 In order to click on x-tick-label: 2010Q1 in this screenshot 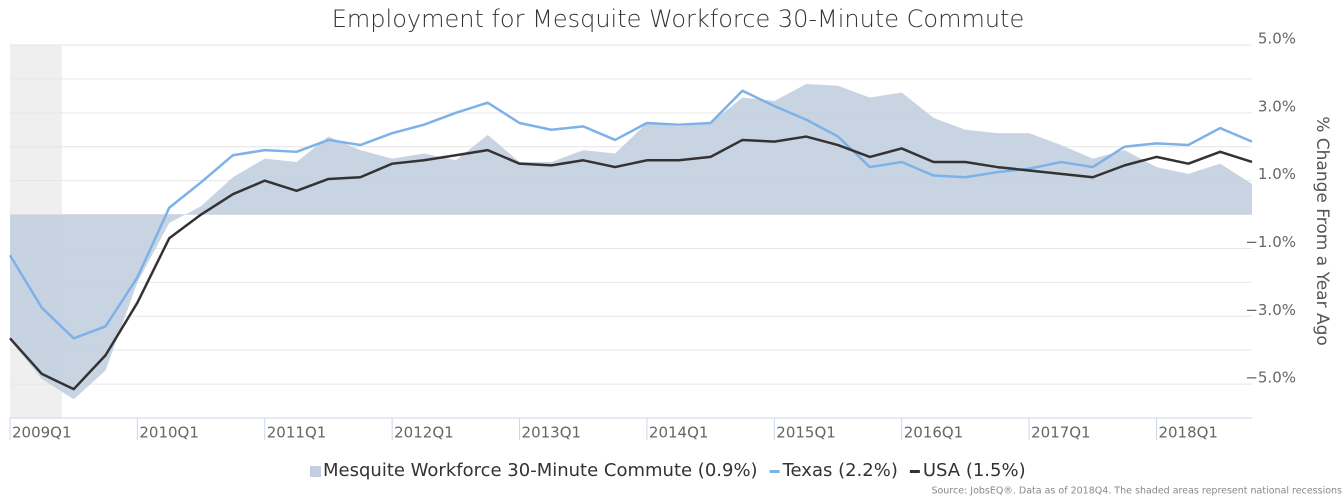, I will do `click(169, 433)`.